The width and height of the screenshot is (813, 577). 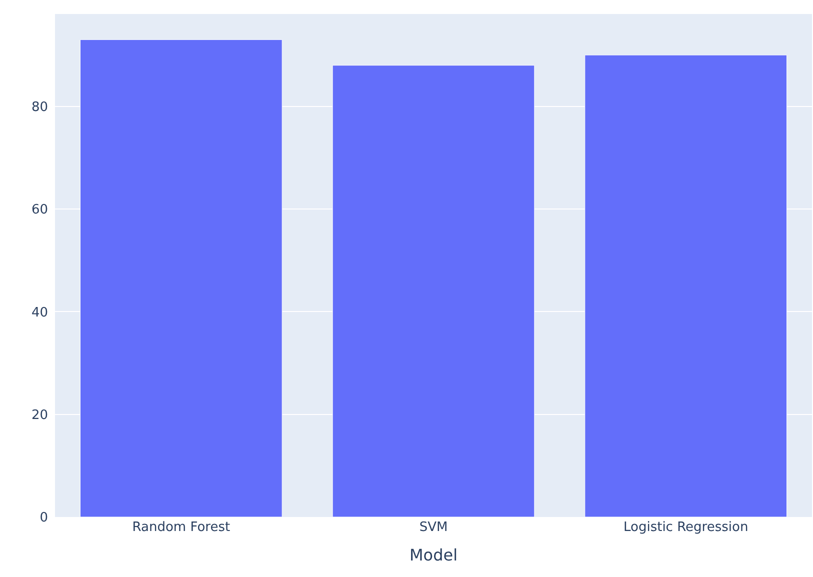 I want to click on x-tick-label: Logistic Regression, so click(x=685, y=527).